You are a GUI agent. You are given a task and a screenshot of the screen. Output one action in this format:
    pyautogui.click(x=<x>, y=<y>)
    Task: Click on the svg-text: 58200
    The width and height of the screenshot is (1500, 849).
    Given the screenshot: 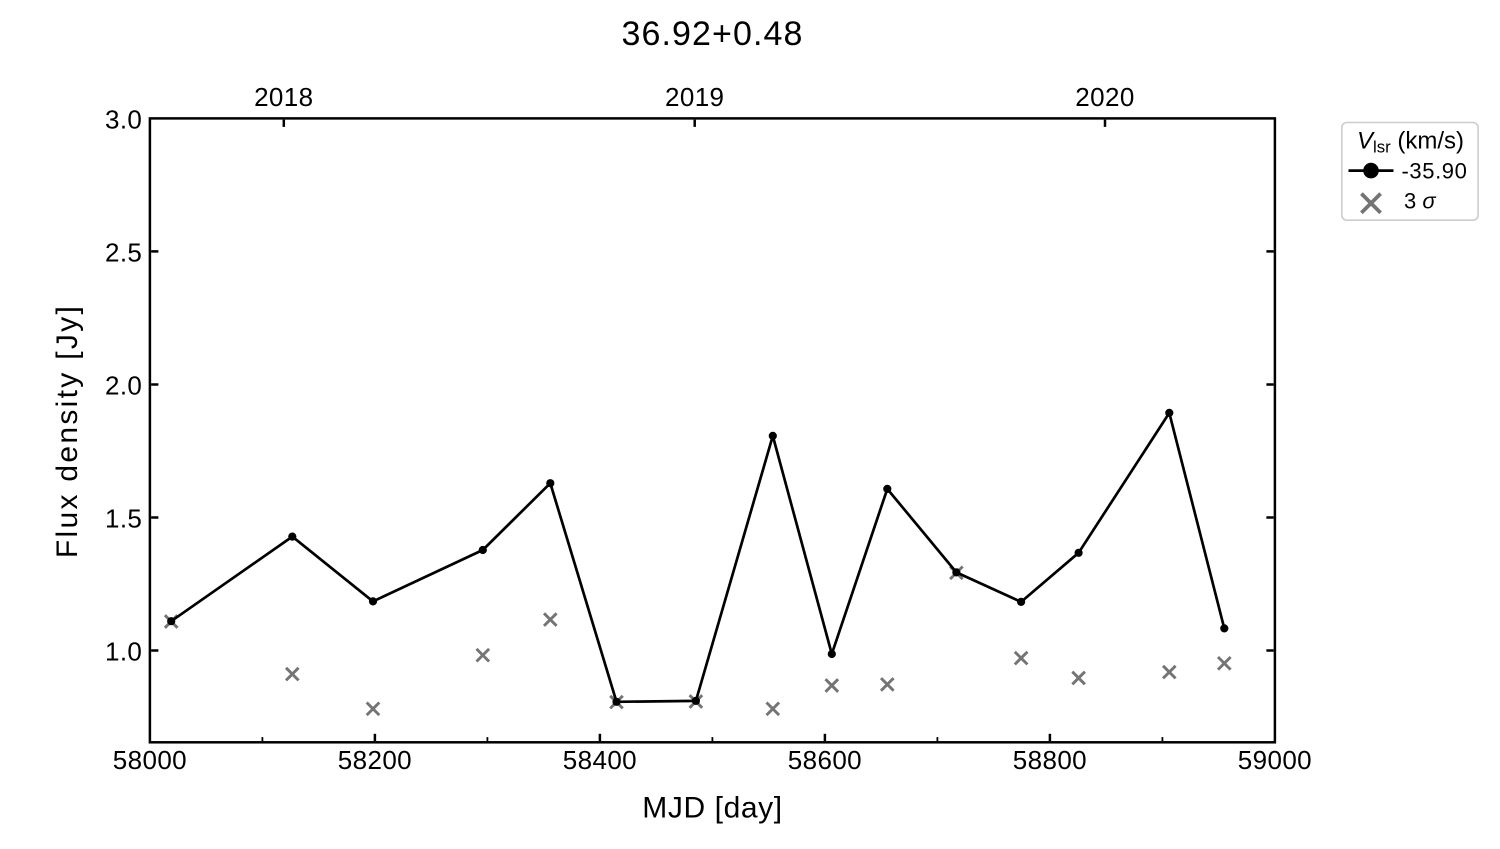 What is the action you would take?
    pyautogui.click(x=375, y=760)
    